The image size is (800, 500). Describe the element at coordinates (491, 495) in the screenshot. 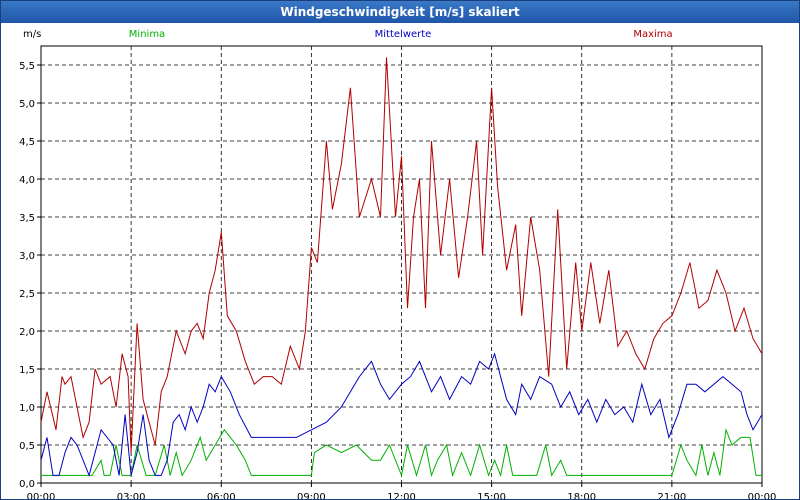

I see `x-tick-time: 15:00` at that location.